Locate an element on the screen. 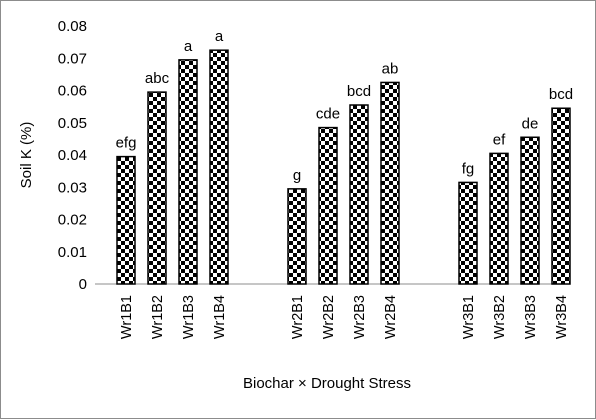 The height and width of the screenshot is (420, 596). data-label-wr1b4: a is located at coordinates (219, 36).